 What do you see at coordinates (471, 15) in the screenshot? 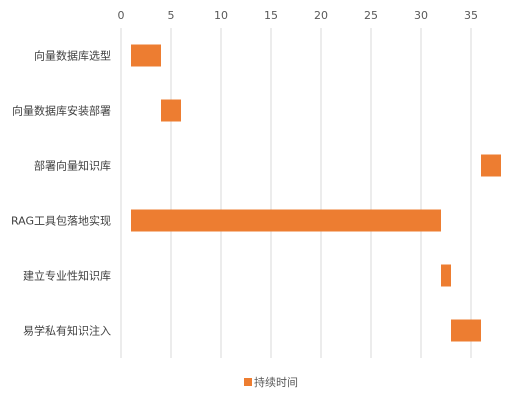
I see `x-tick-label: 35` at bounding box center [471, 15].